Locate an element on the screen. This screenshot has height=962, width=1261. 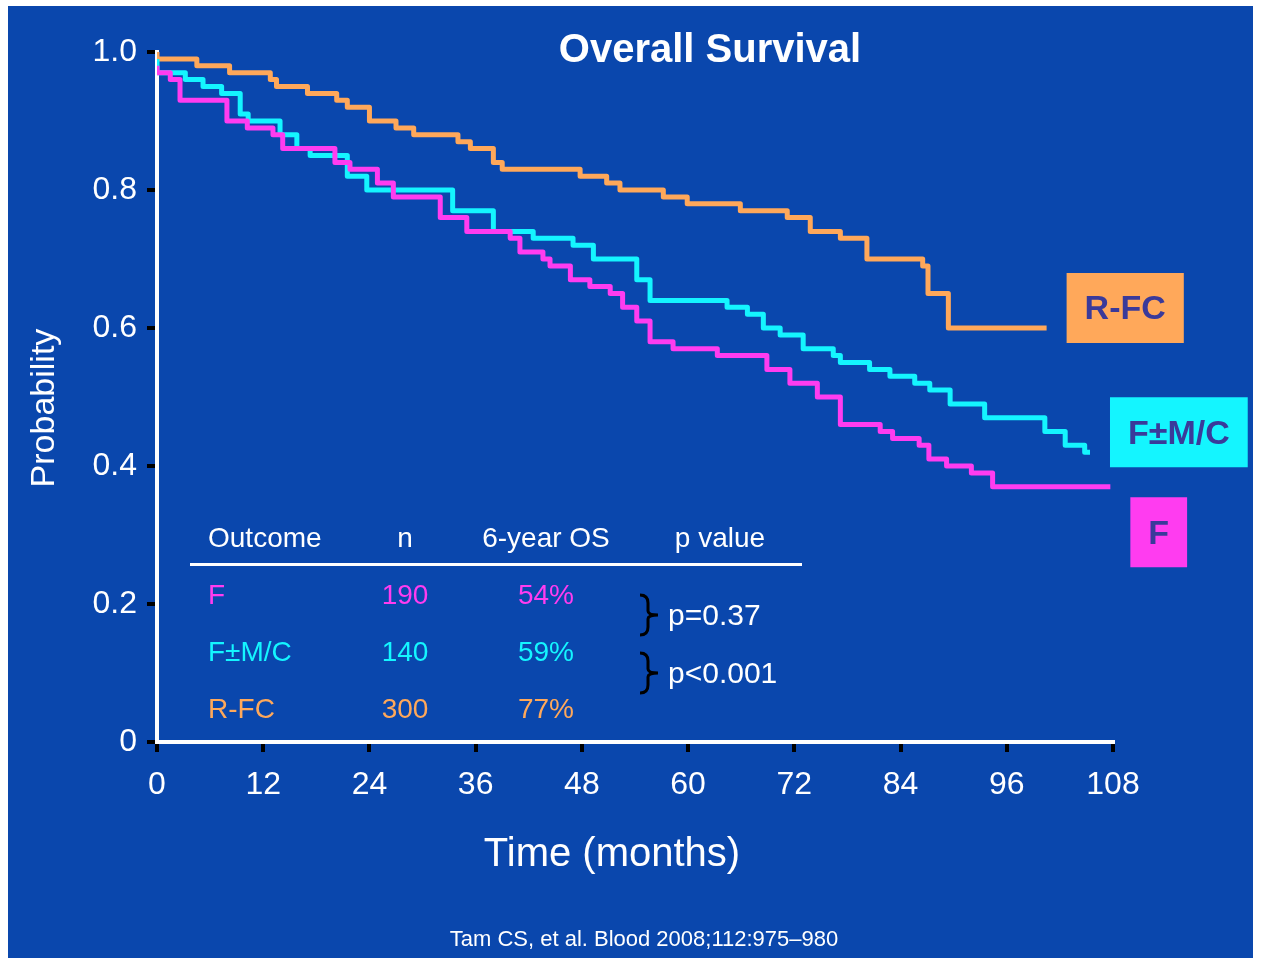
x-tick-label: 72 is located at coordinates (794, 783).